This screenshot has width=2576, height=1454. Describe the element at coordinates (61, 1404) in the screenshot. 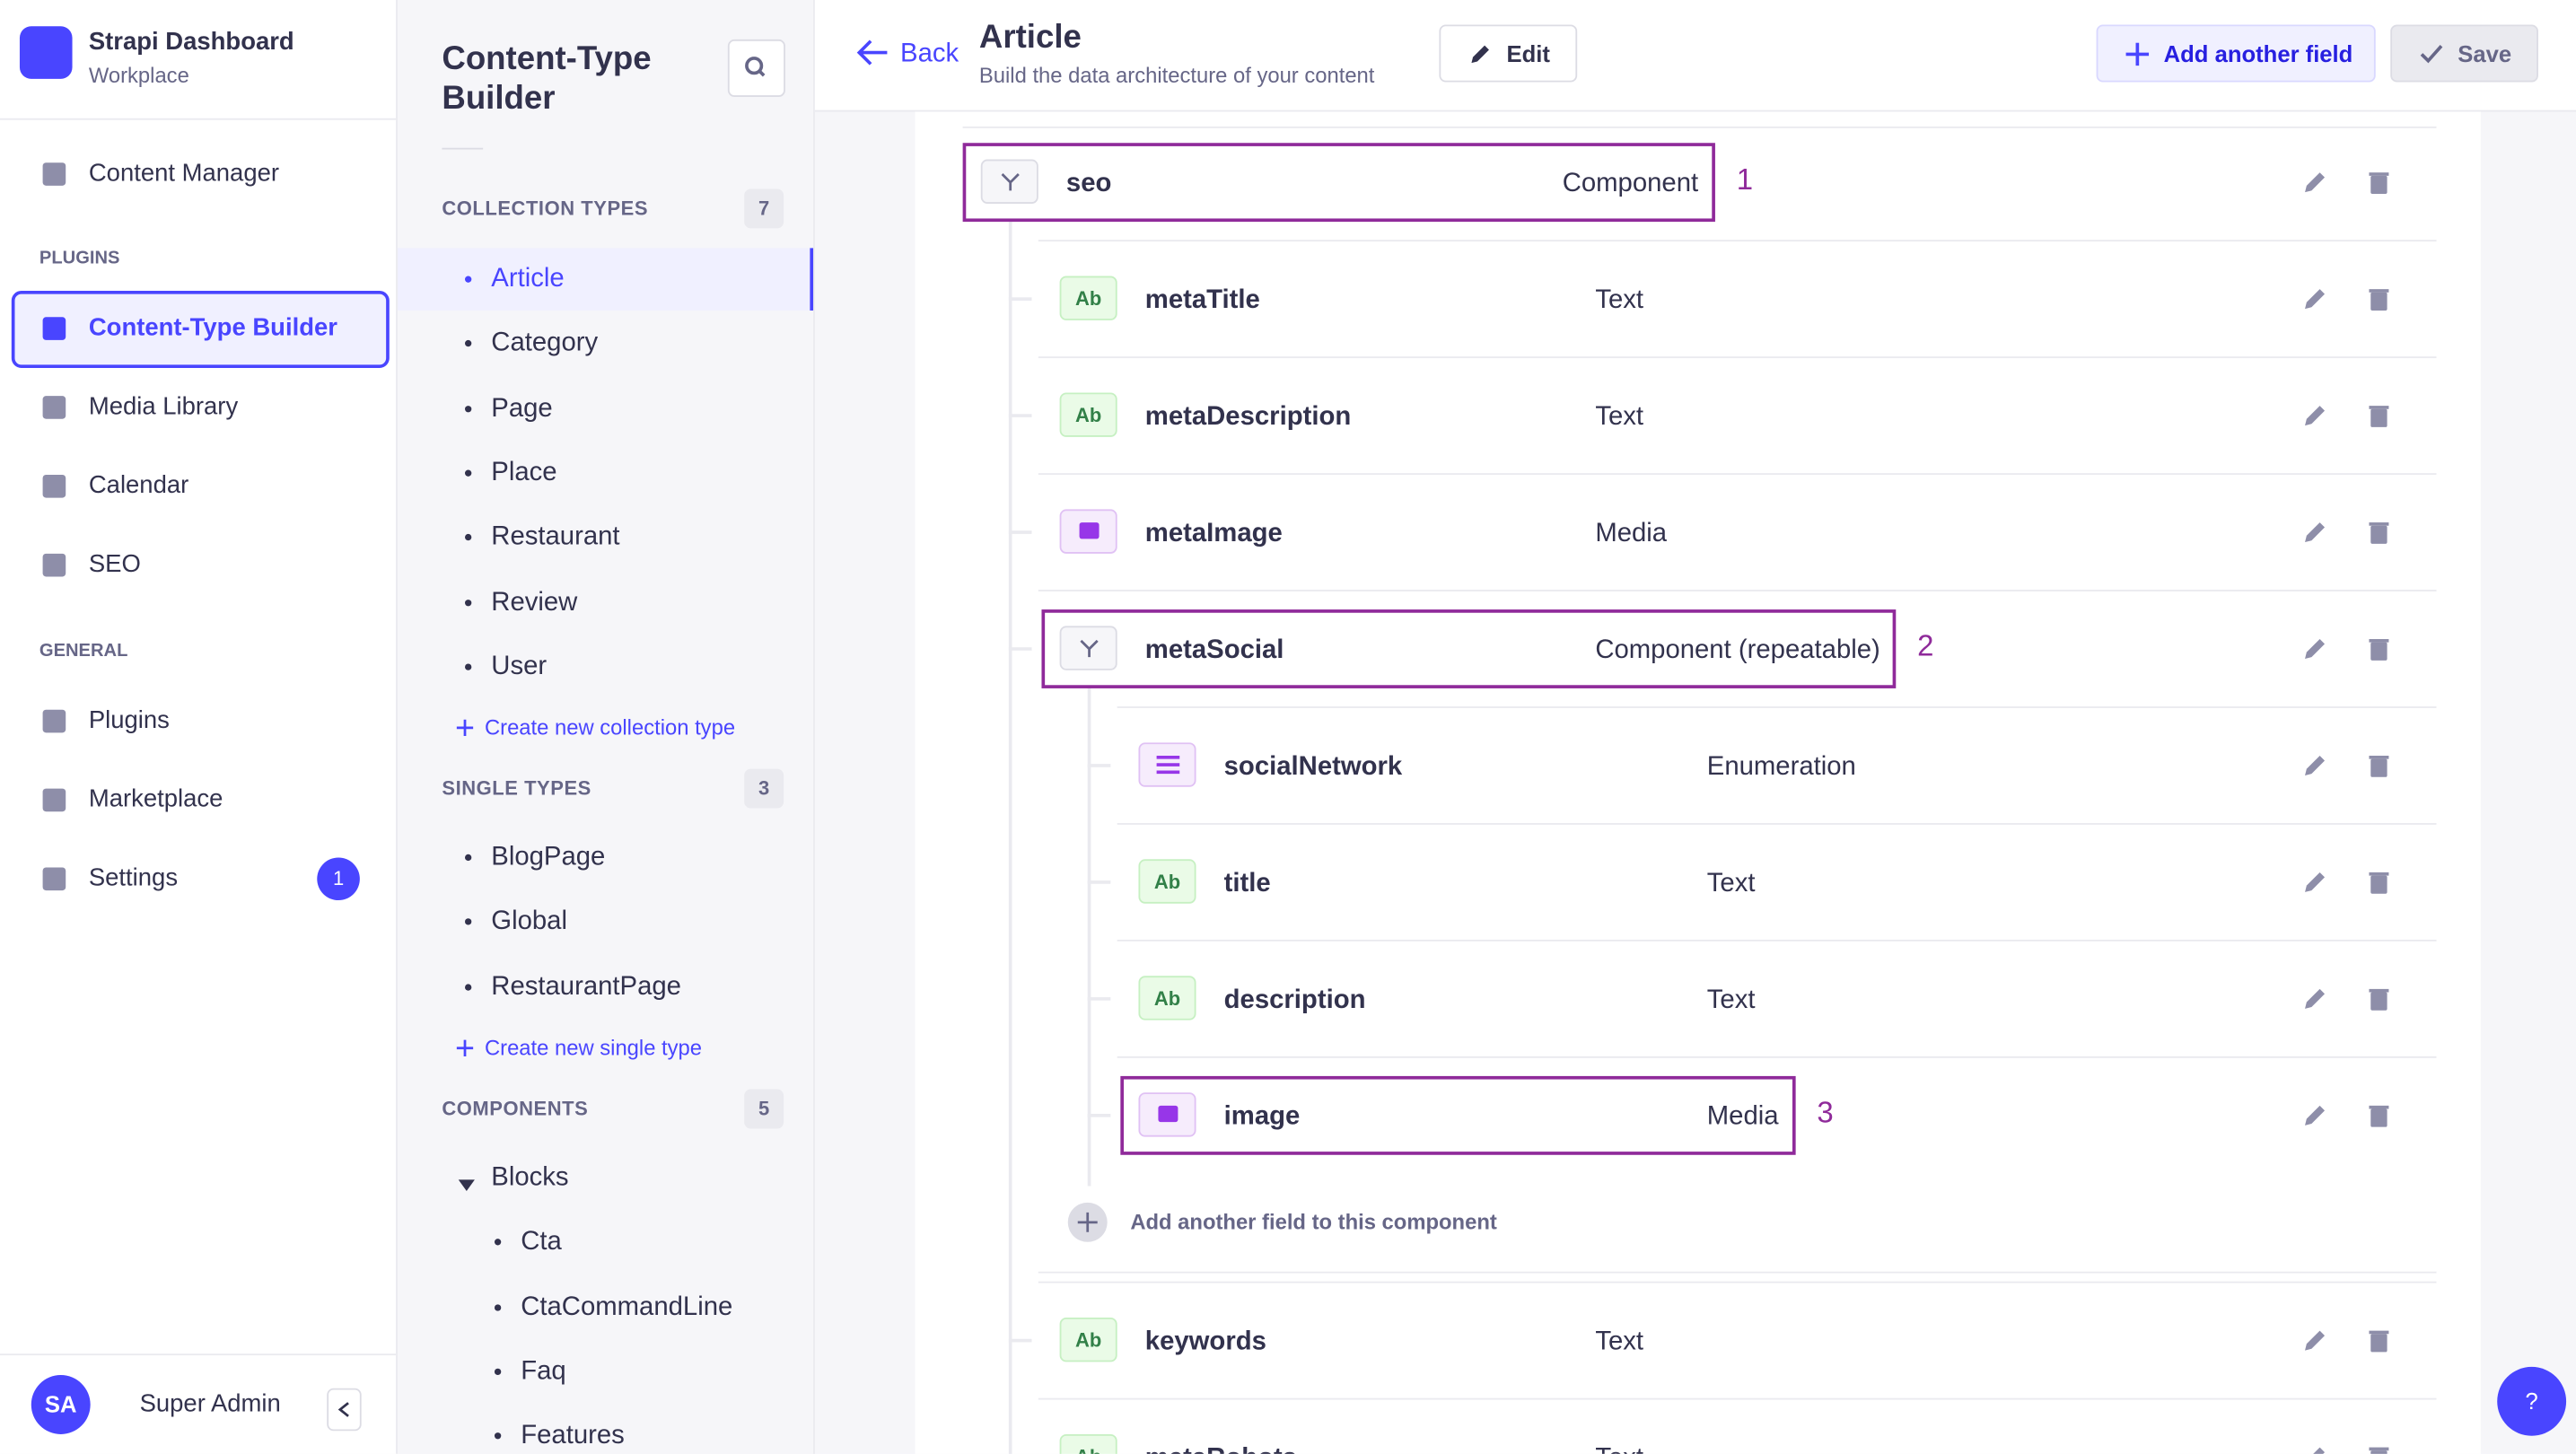

I see `avatar: SA` at that location.